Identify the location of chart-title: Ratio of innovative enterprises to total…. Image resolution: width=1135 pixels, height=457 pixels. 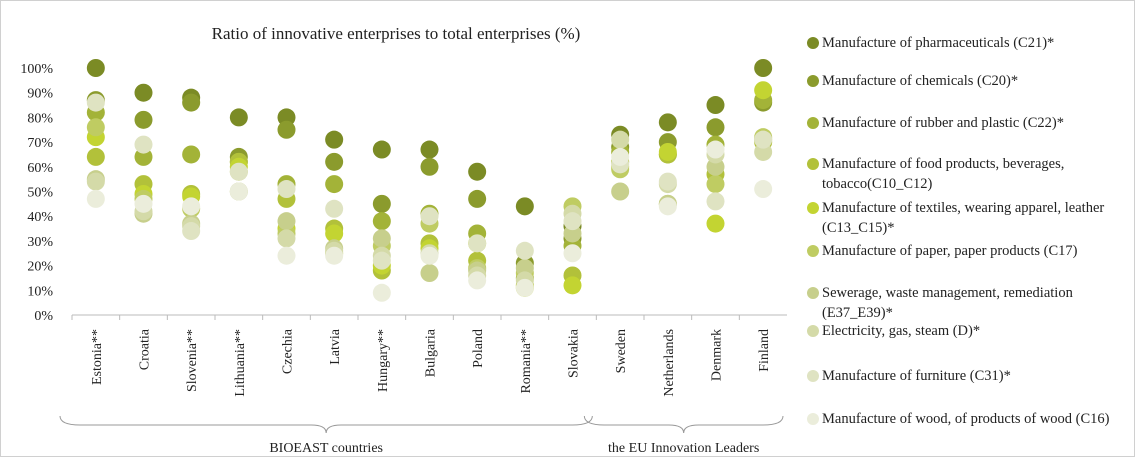
(396, 33).